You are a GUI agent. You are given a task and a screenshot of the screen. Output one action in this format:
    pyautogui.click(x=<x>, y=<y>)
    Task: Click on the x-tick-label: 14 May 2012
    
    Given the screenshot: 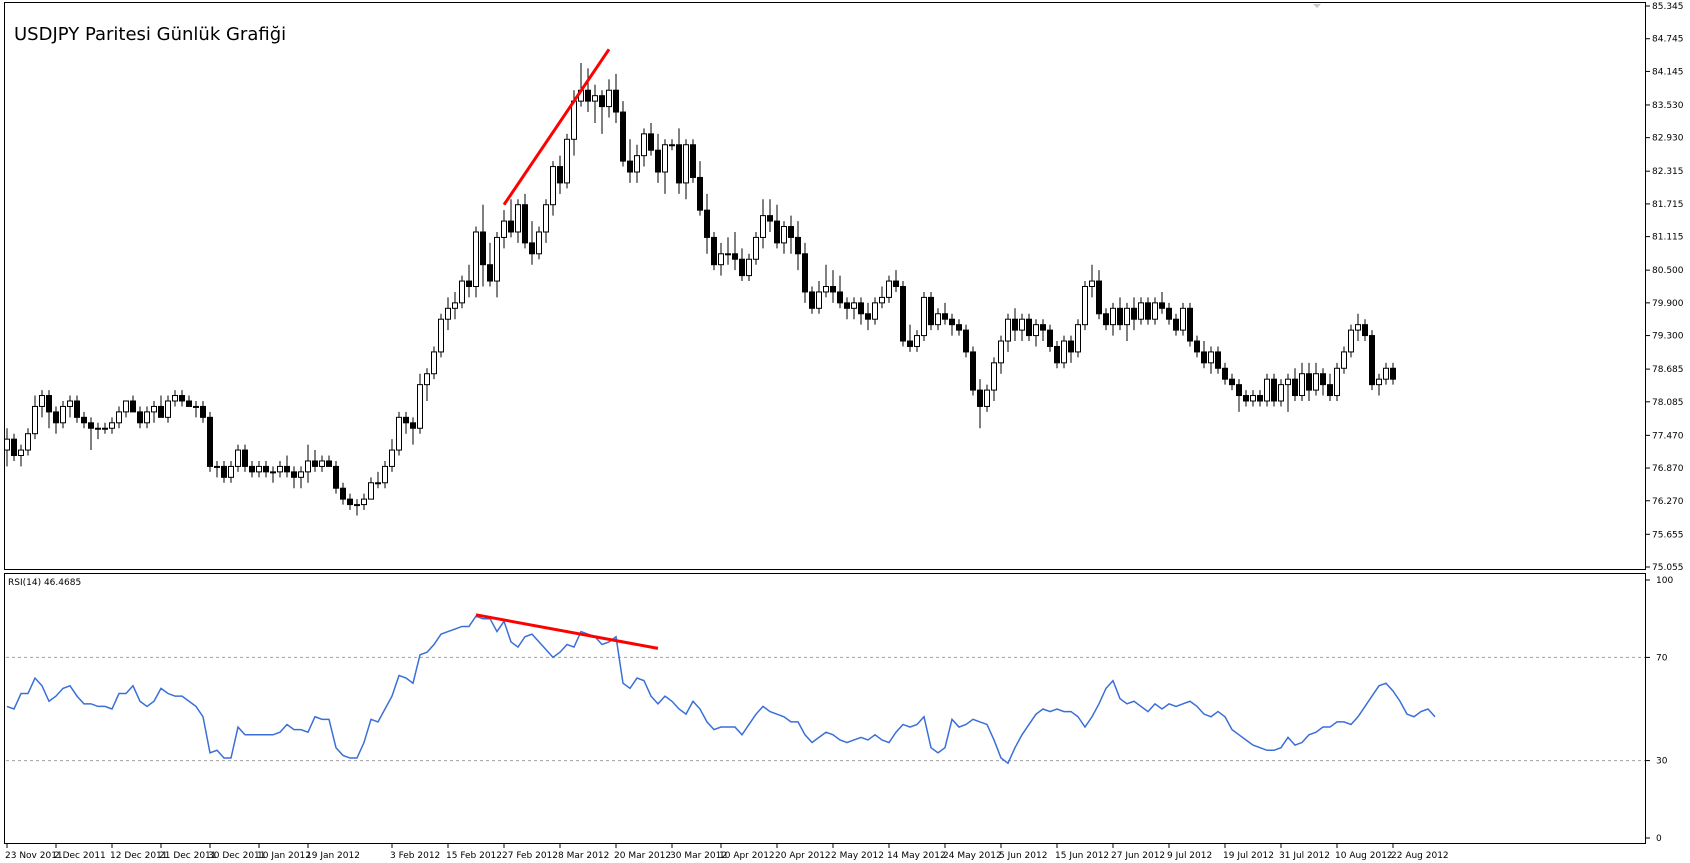 What is the action you would take?
    pyautogui.click(x=916, y=856)
    